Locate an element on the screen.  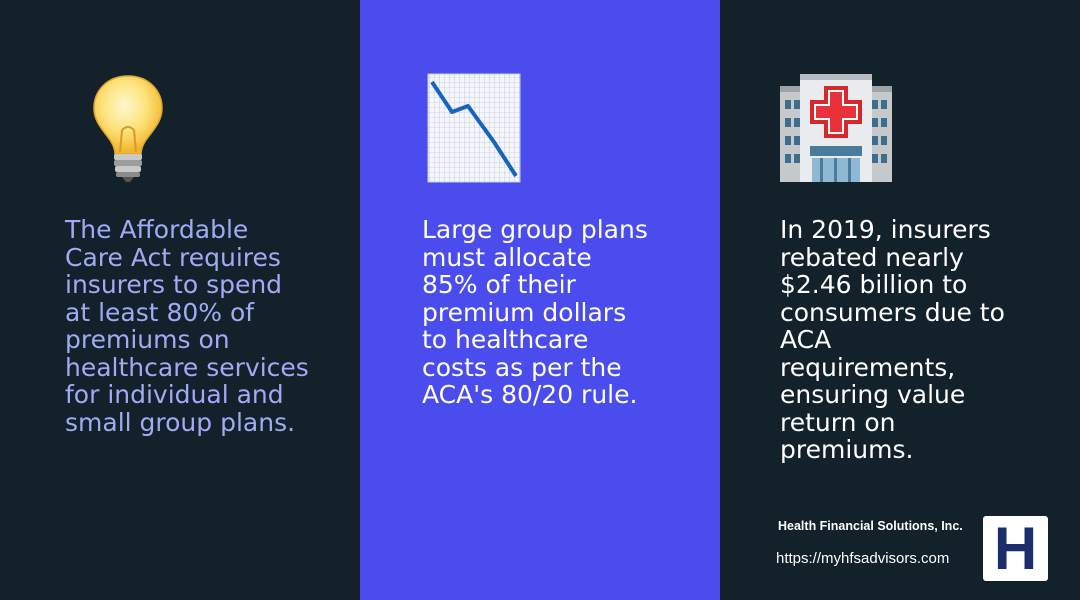
company-logo: H is located at coordinates (1015, 548).